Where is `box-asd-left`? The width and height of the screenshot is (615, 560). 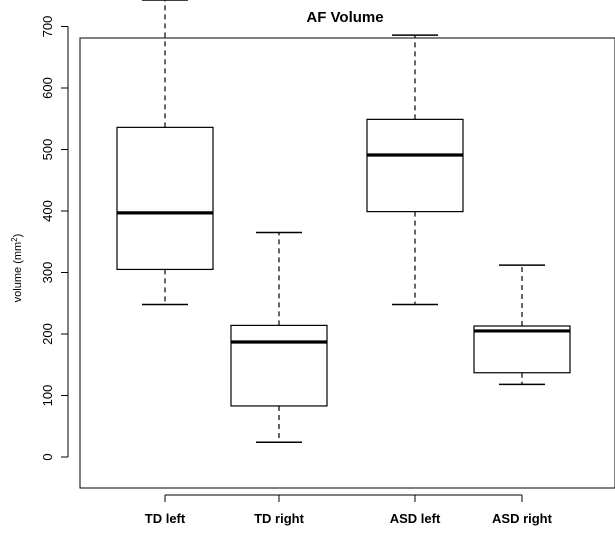
box-asd-left is located at coordinates (415, 170).